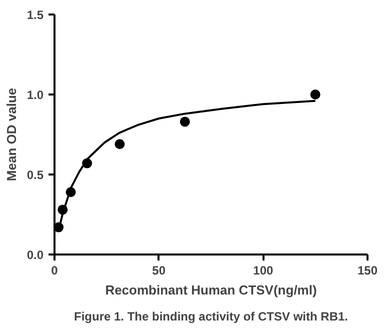  What do you see at coordinates (35, 95) in the screenshot?
I see `y-tick-label: 1.0` at bounding box center [35, 95].